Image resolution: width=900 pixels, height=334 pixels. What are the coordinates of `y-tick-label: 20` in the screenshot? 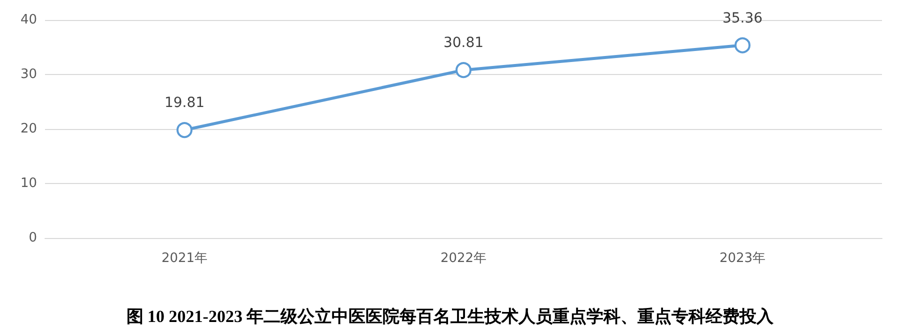 It's located at (28, 129).